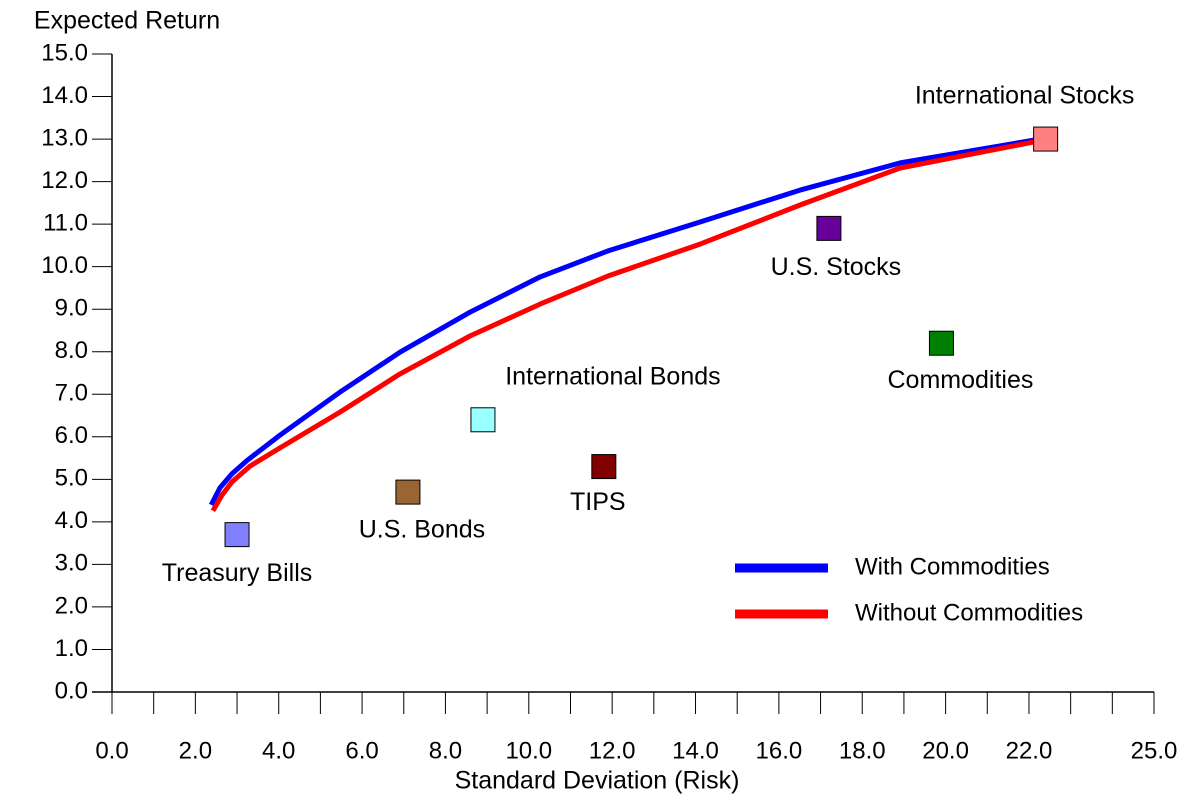 This screenshot has width=1190, height=801. What do you see at coordinates (836, 267) in the screenshot?
I see `asset-label: U.S. Stocks` at bounding box center [836, 267].